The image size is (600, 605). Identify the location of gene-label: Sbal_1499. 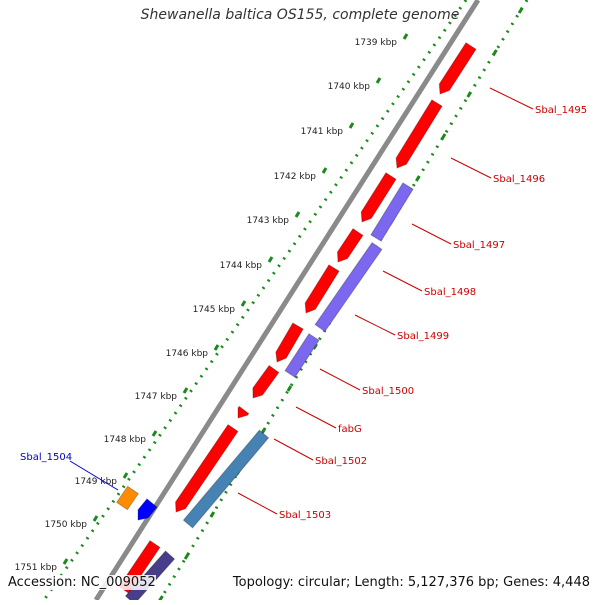
(423, 336).